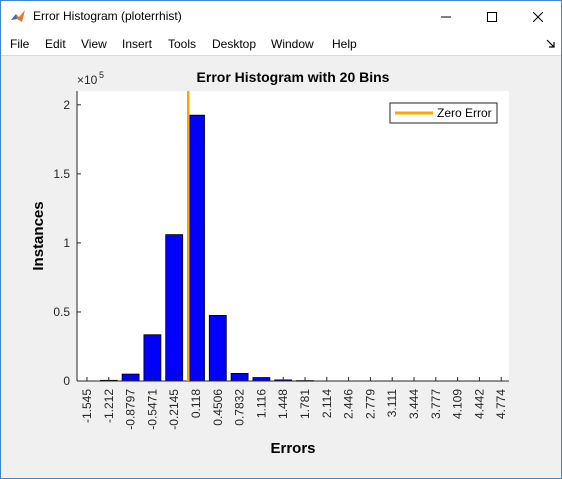  What do you see at coordinates (94, 44) in the screenshot?
I see `menu-view: View` at bounding box center [94, 44].